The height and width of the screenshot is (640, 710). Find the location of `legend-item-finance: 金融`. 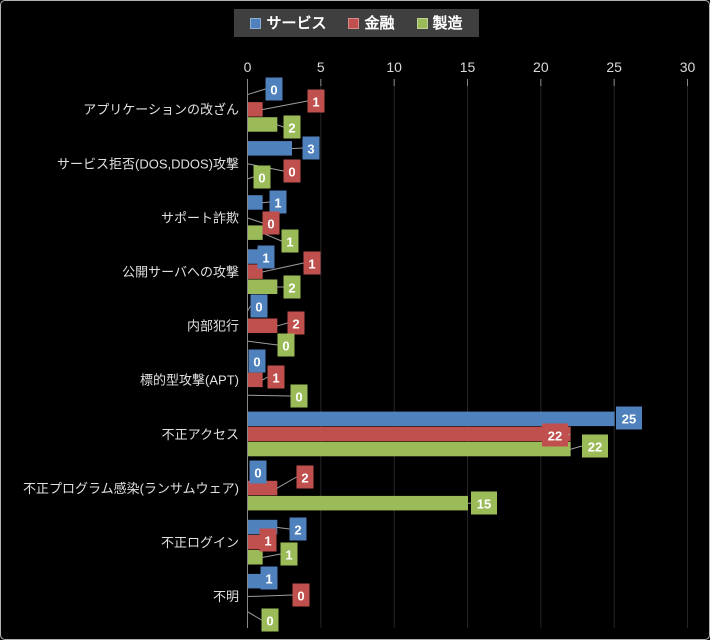

legend-item-finance: 金融 is located at coordinates (371, 23).